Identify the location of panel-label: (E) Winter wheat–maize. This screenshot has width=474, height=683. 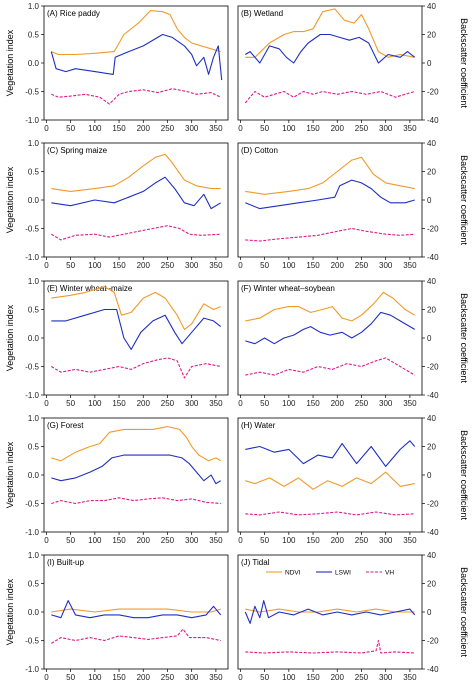
(90, 288).